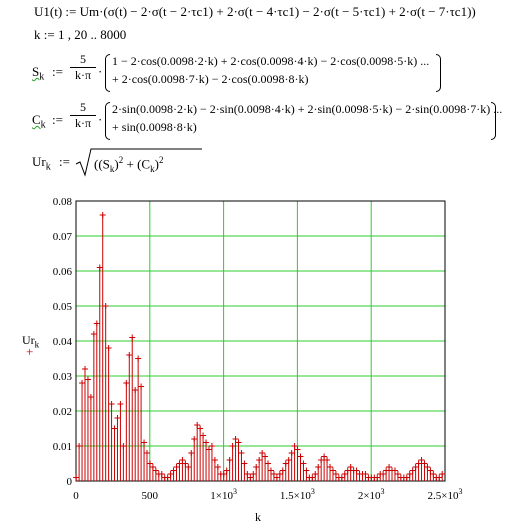 The width and height of the screenshot is (507, 528). What do you see at coordinates (210, 79) in the screenshot?
I see `sk-line-2: + 2·cos(0.0098·7·k) − 2·cos(0.0098·8·k)` at bounding box center [210, 79].